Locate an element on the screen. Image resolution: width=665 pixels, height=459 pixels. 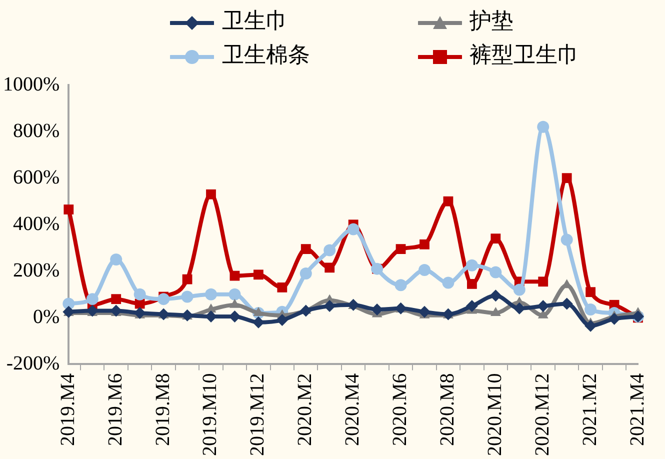
y-tick-label: 600% is located at coordinates (36, 177).